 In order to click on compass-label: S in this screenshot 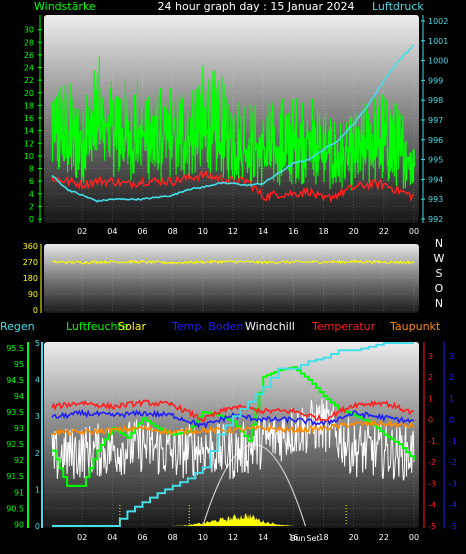, I will do `click(439, 273)`.